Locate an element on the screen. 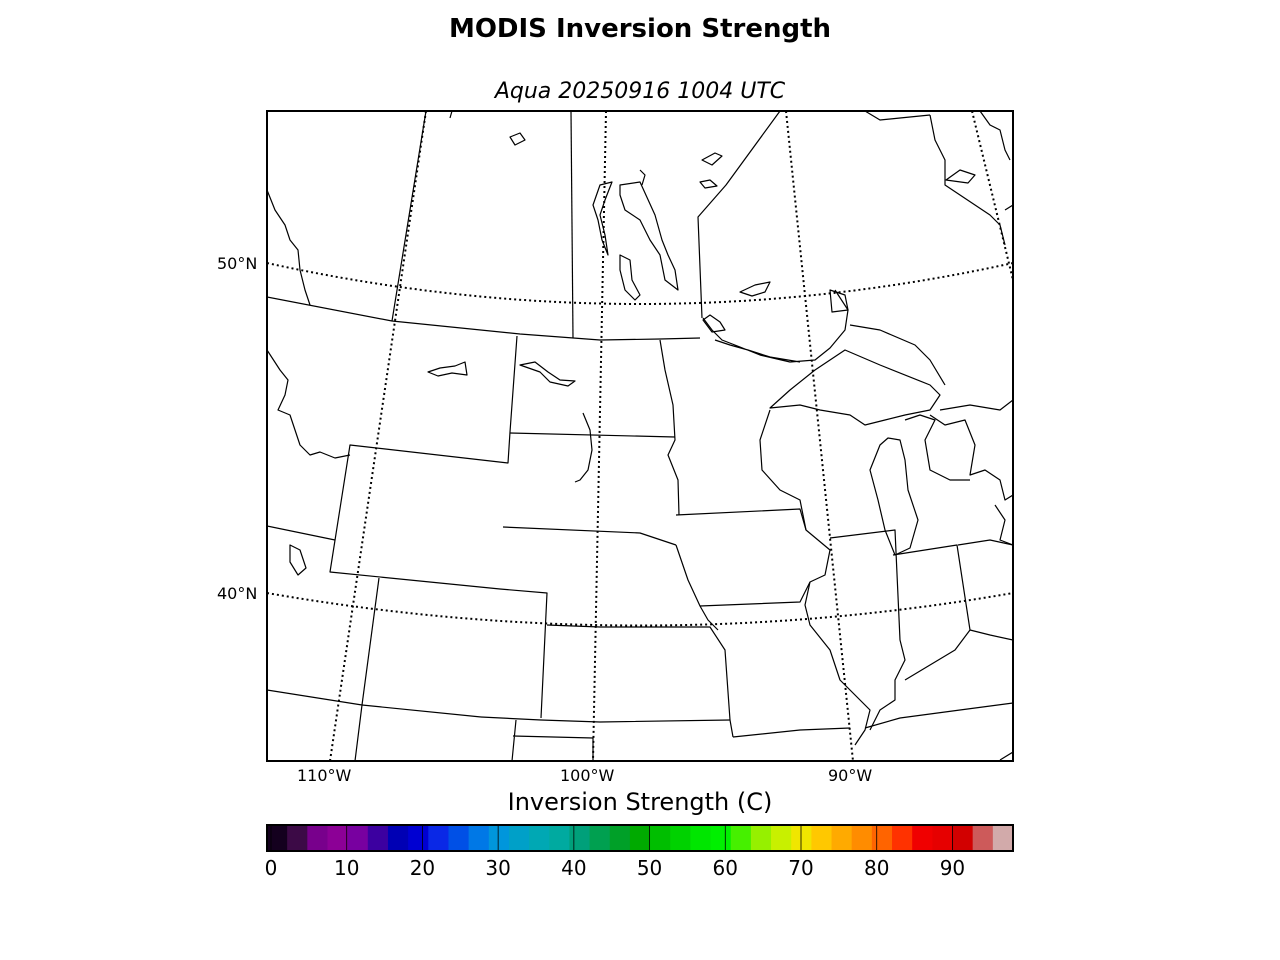 The height and width of the screenshot is (960, 1280). lon-label-110w: 110°W is located at coordinates (324, 775).